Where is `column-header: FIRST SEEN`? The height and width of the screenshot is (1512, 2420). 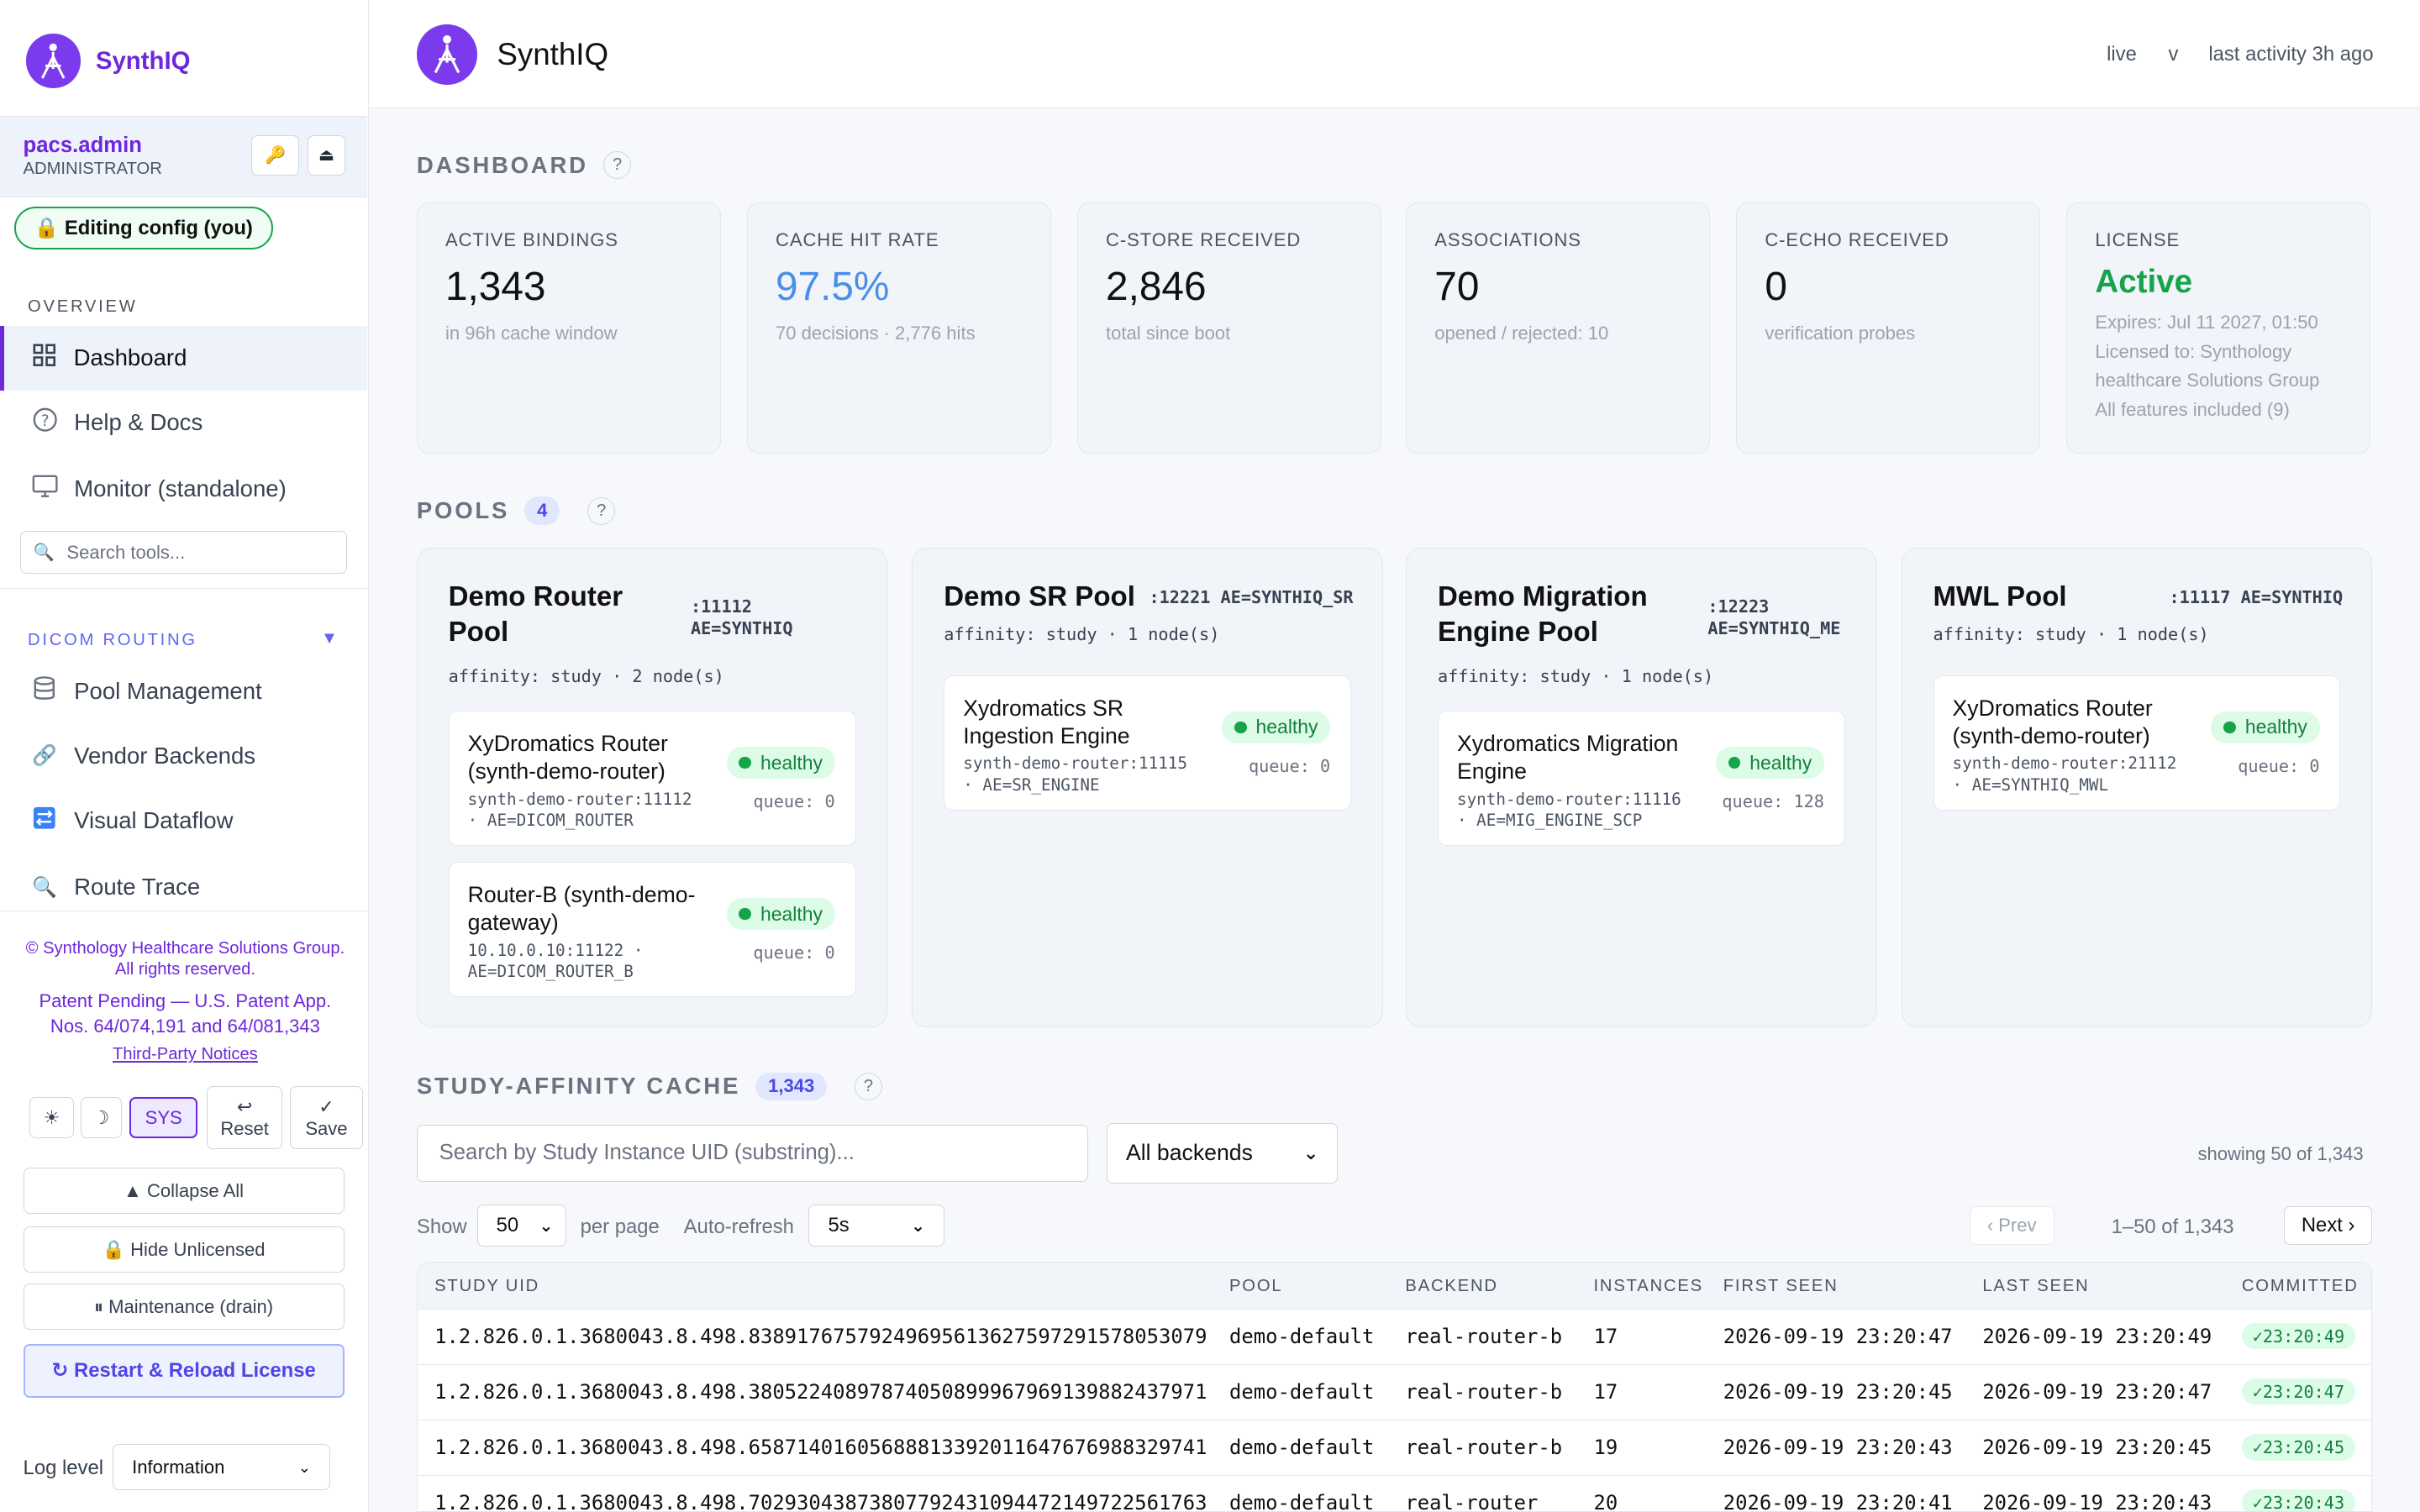
column-header: FIRST SEEN is located at coordinates (1781, 1285).